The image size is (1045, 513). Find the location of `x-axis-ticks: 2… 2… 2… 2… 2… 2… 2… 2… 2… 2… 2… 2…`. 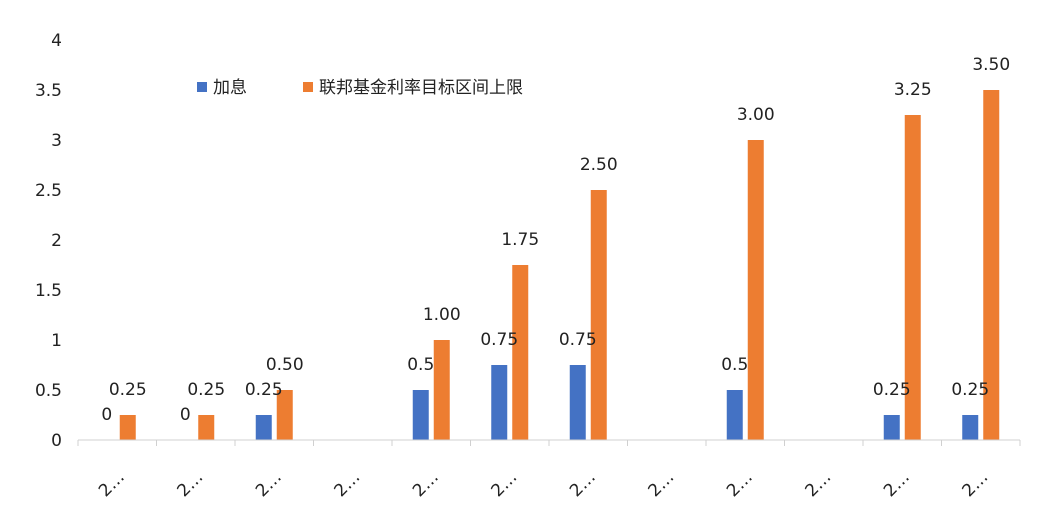

x-axis-ticks: 2… 2… 2… 2… 2… 2… 2… 2… 2… 2… 2… 2… is located at coordinates (549, 470).